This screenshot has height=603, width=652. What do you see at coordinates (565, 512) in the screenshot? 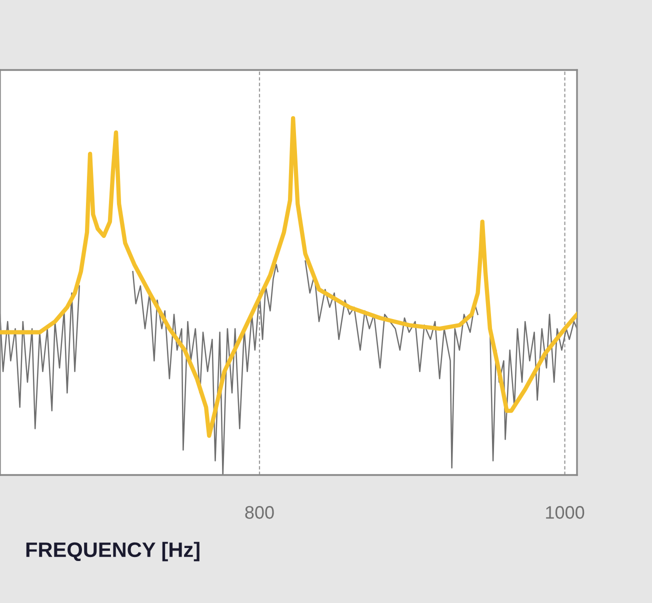
I see `x-tick-label: 1000` at bounding box center [565, 512].